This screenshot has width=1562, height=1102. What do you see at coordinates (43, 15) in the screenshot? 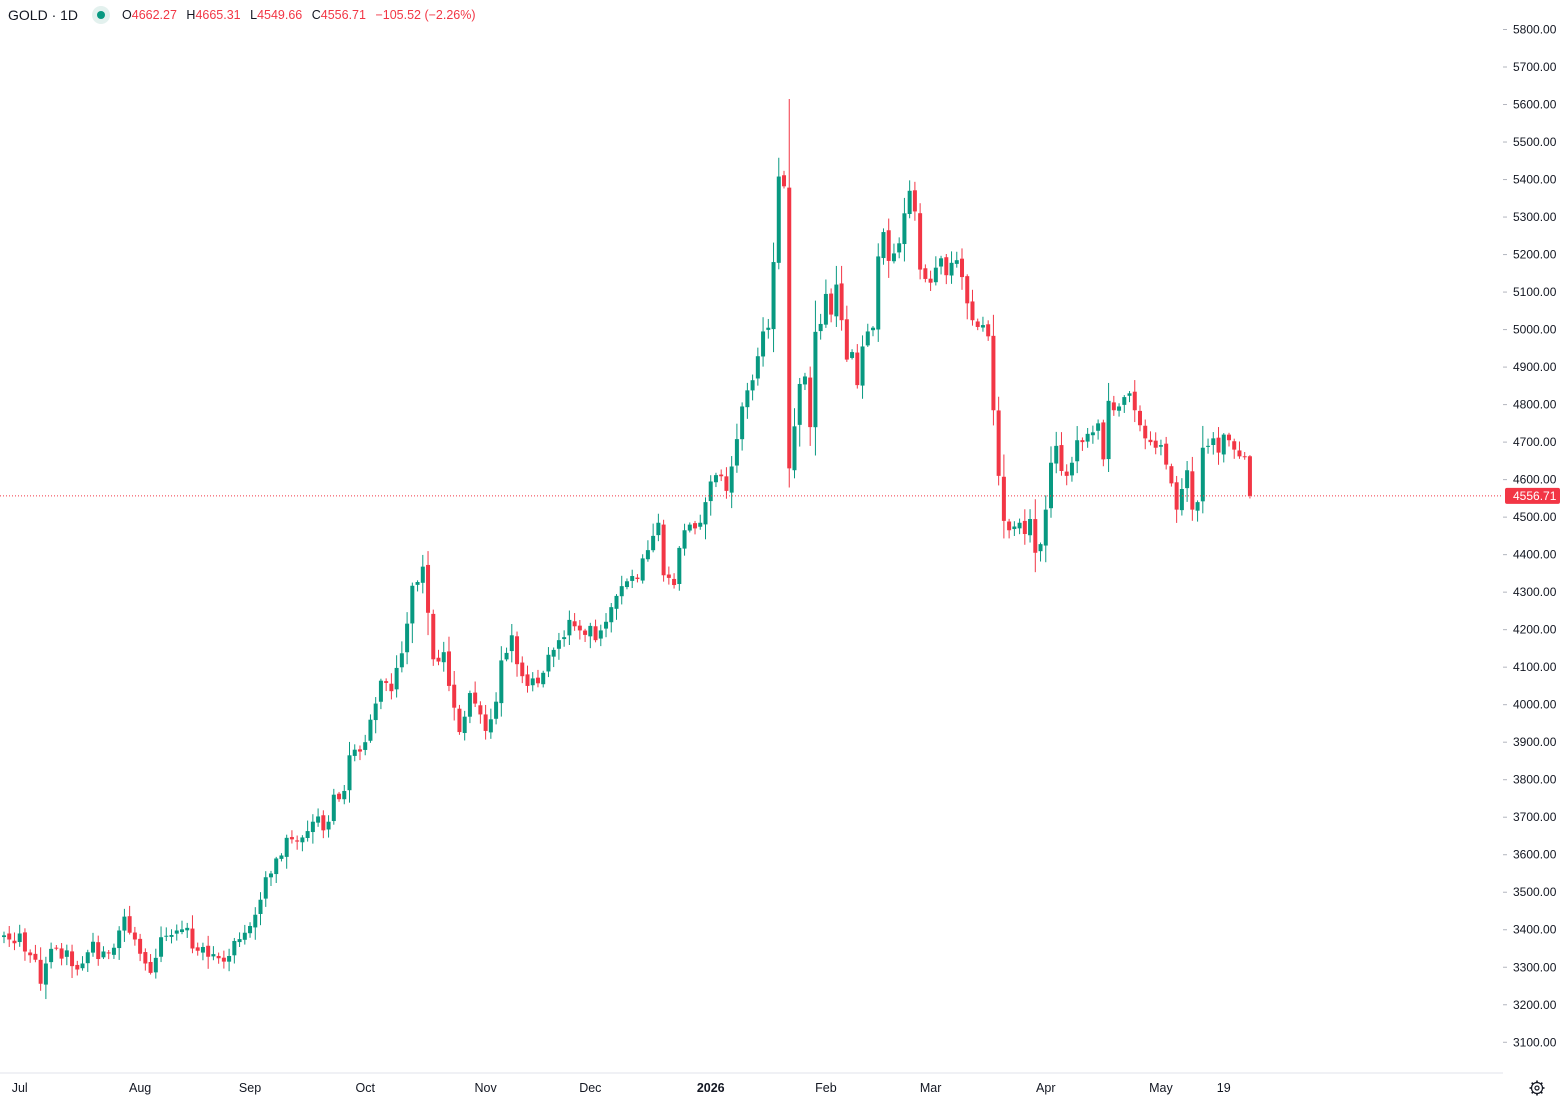
I see `symbol-title: GOLD · 1D` at bounding box center [43, 15].